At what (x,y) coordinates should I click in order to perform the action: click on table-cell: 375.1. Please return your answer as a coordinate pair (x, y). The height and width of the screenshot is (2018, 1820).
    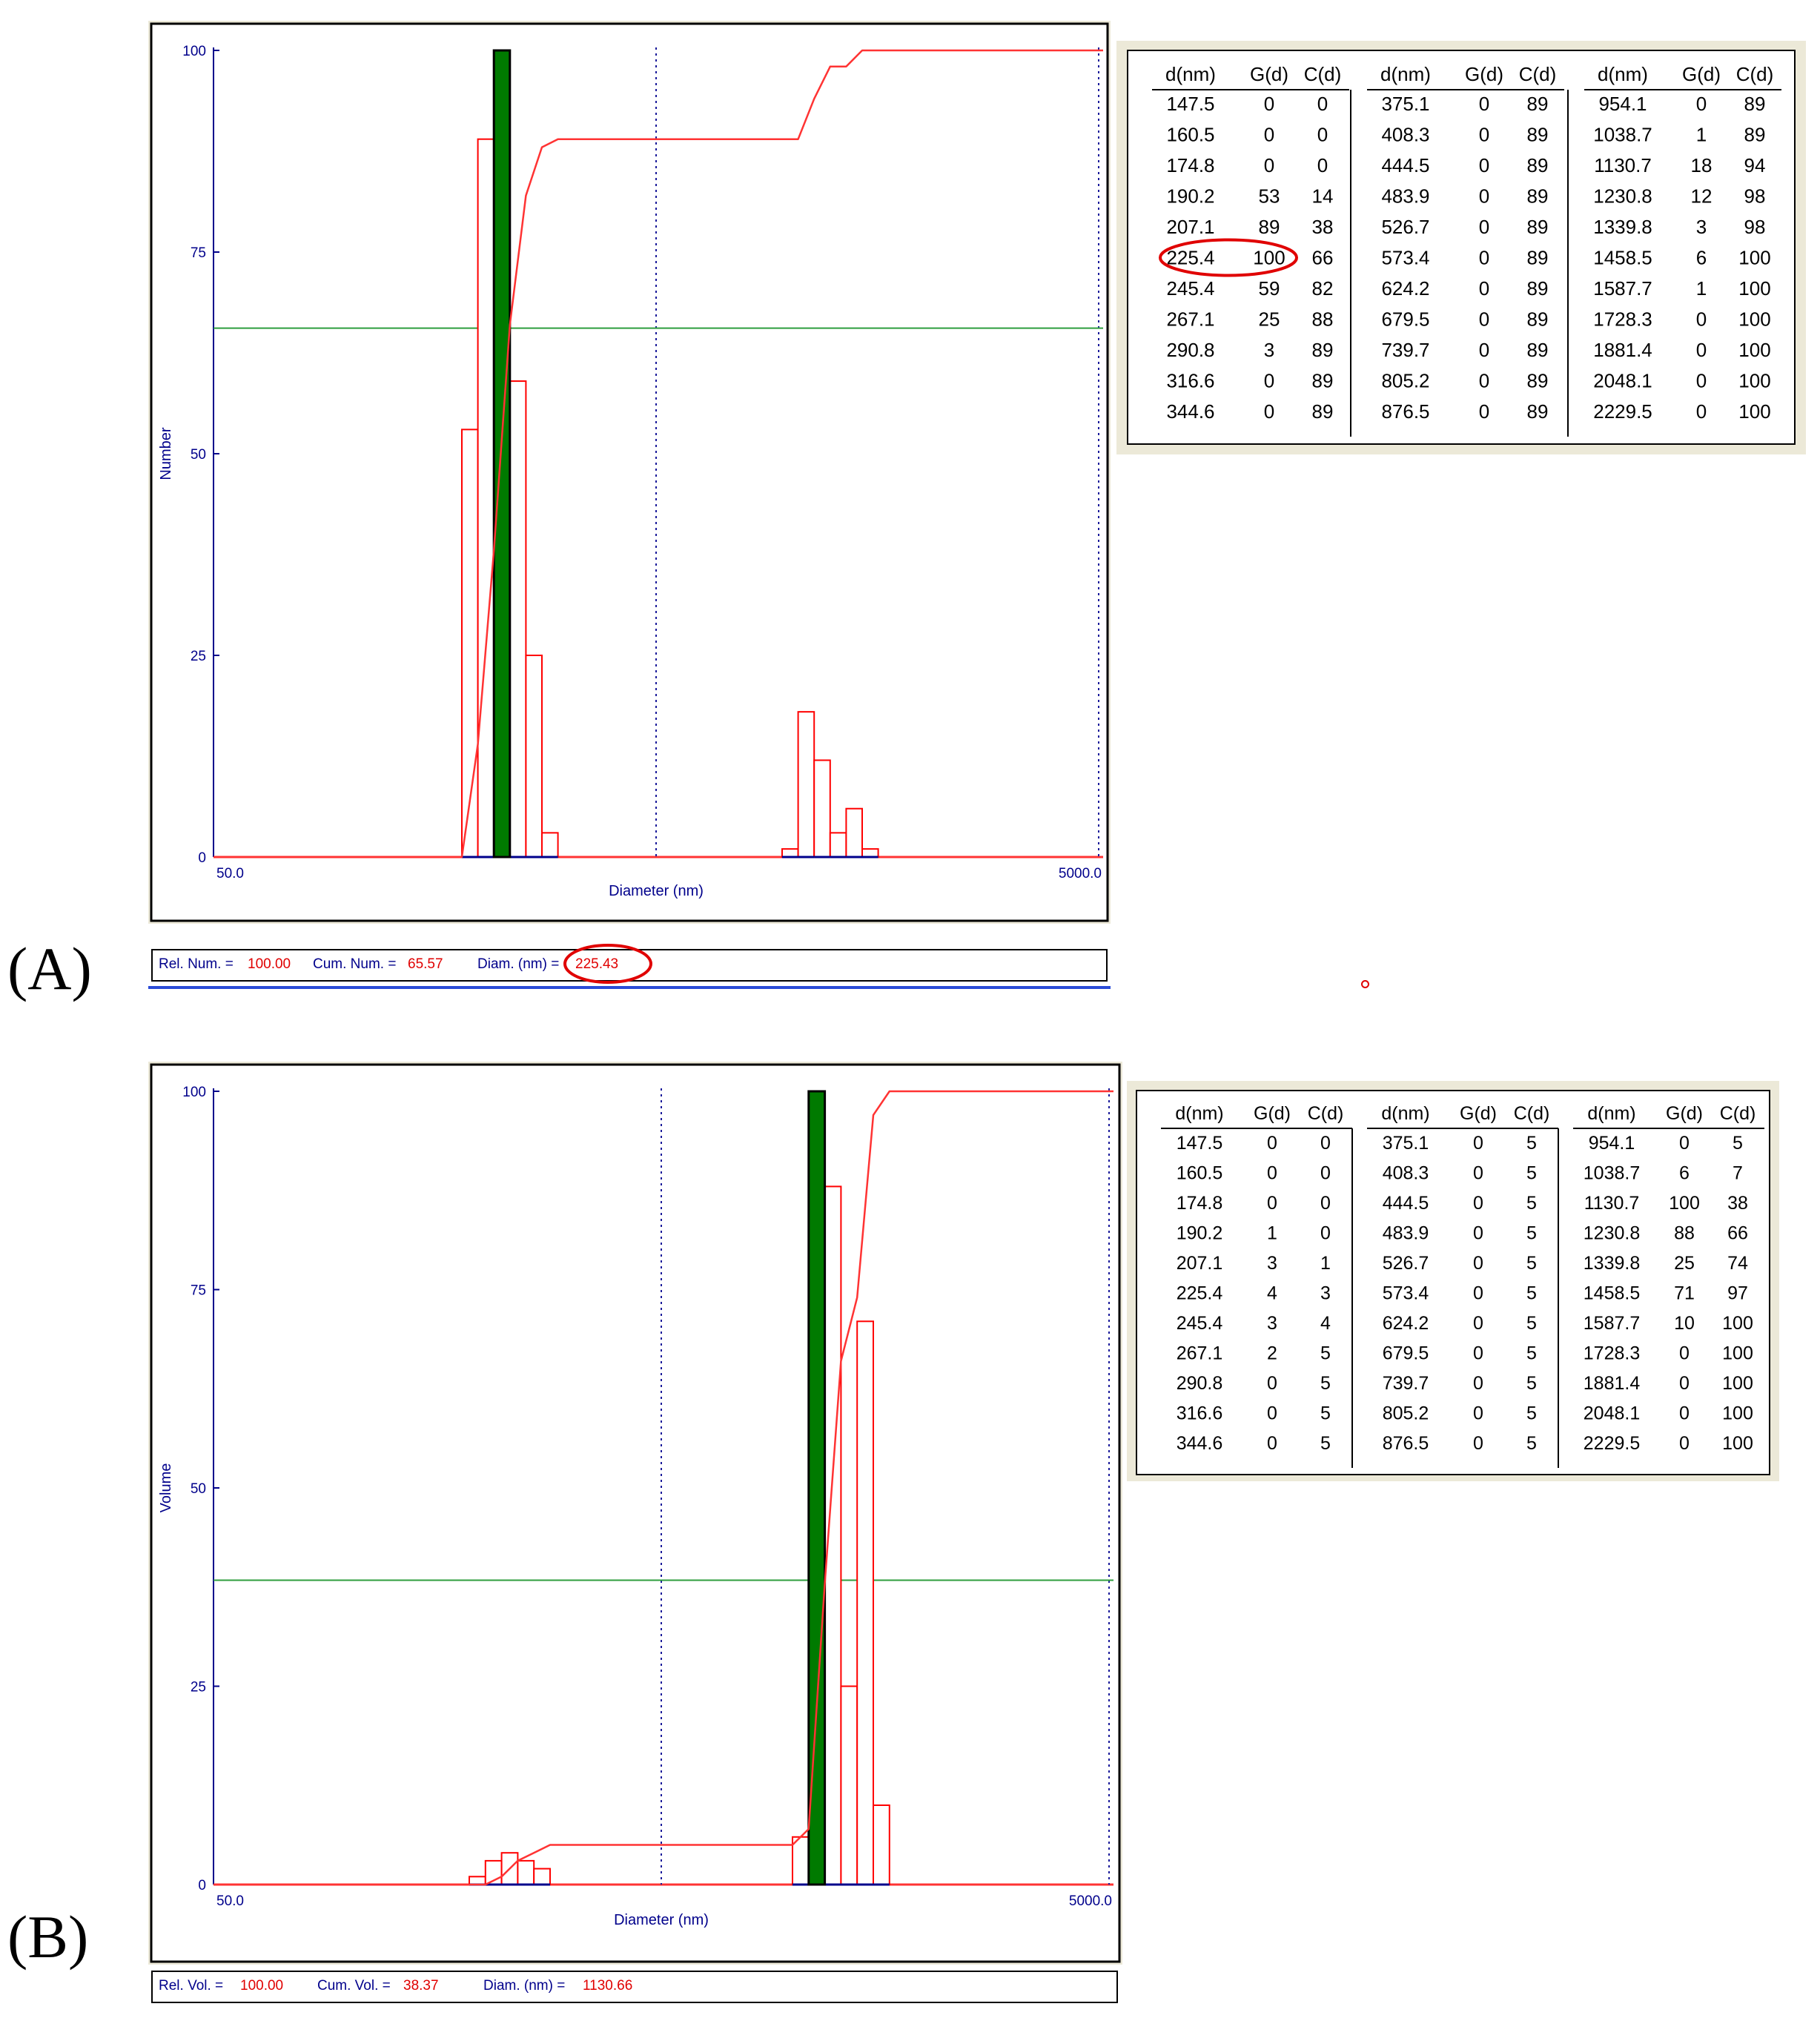
    Looking at the image, I should click on (1406, 1143).